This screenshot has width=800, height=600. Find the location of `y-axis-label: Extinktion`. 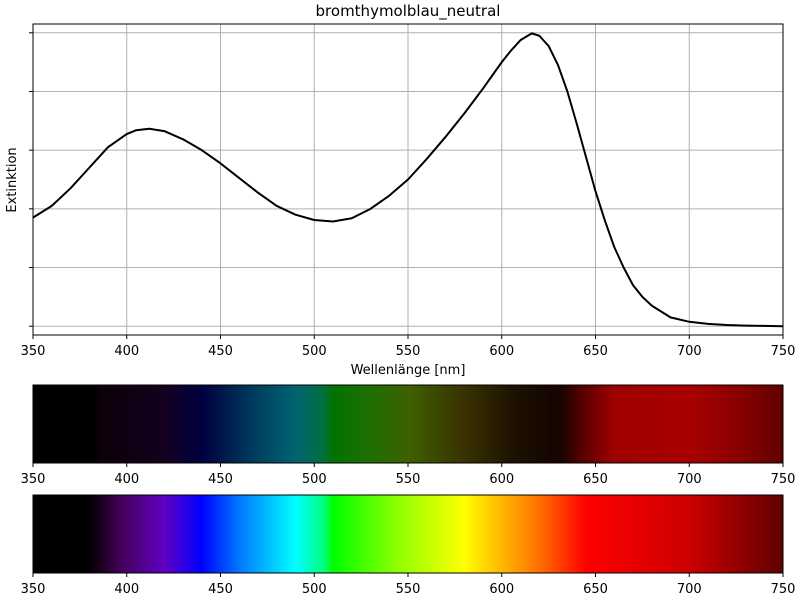

y-axis-label: Extinktion is located at coordinates (12, 179).